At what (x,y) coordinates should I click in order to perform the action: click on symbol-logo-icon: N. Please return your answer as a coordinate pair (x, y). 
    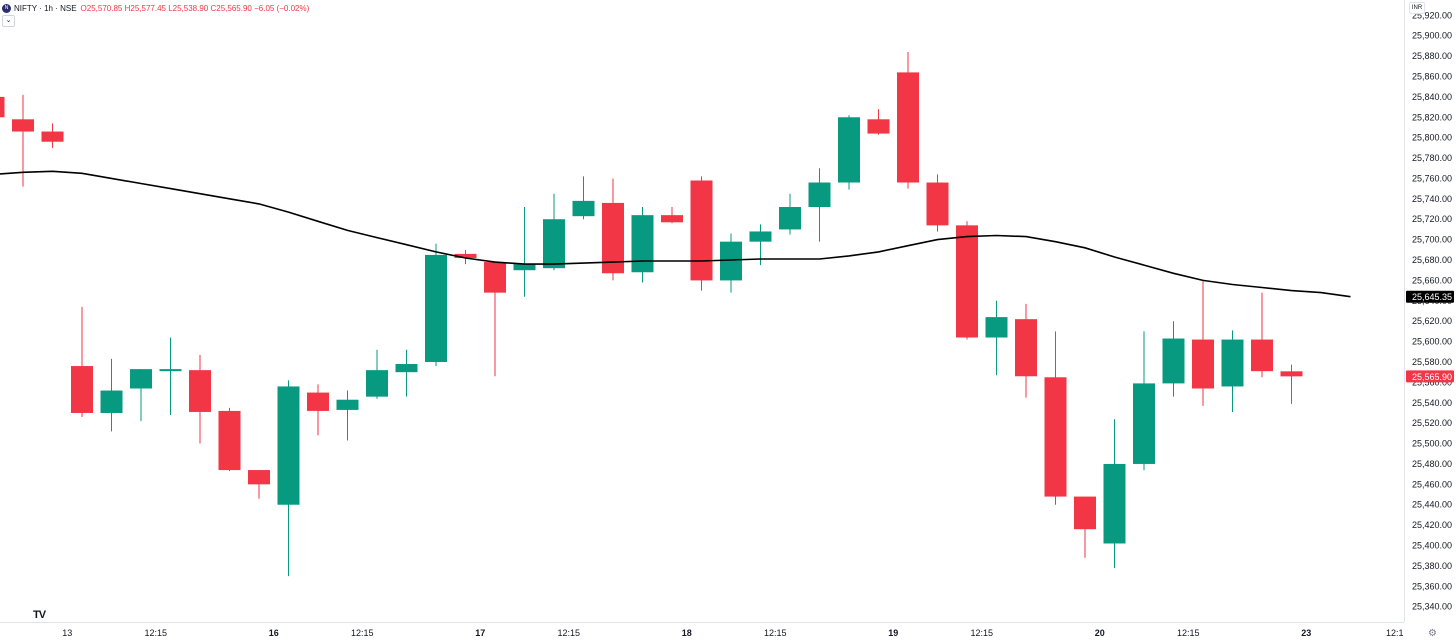
    Looking at the image, I should click on (6, 8).